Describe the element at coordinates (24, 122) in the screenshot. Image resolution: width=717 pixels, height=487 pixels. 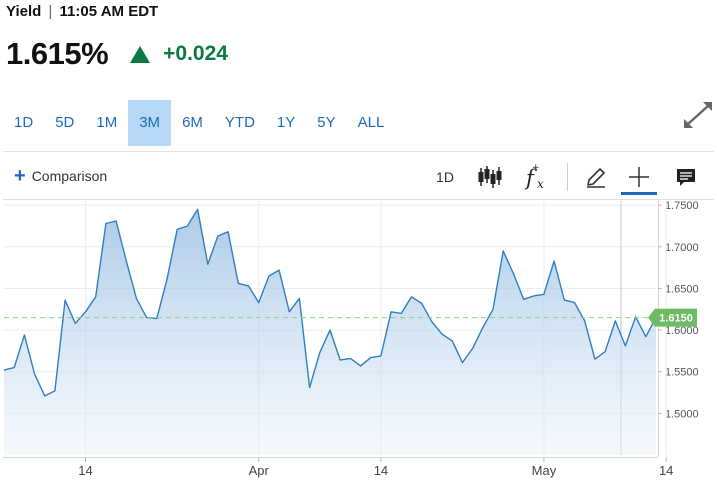
I see `range-1d: 1D` at that location.